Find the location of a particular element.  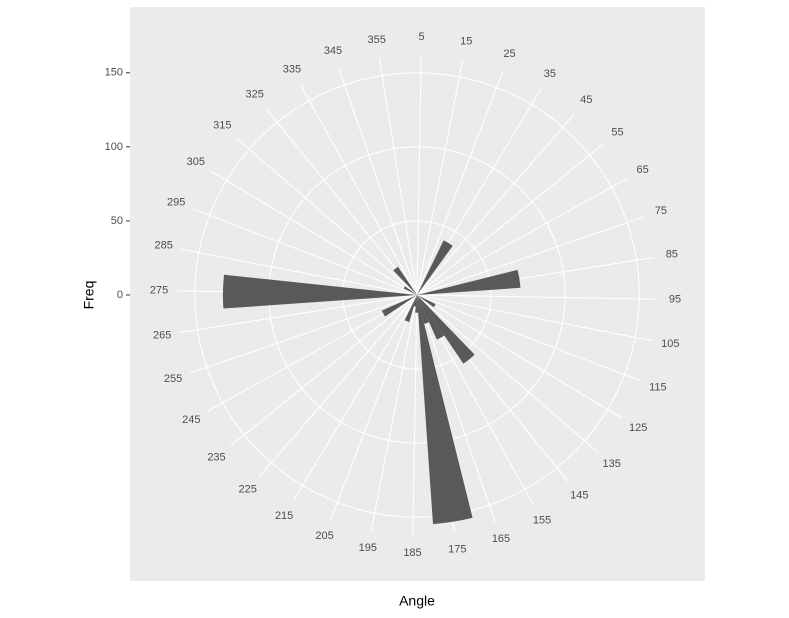

y-tick-label: 150 is located at coordinates (114, 73).